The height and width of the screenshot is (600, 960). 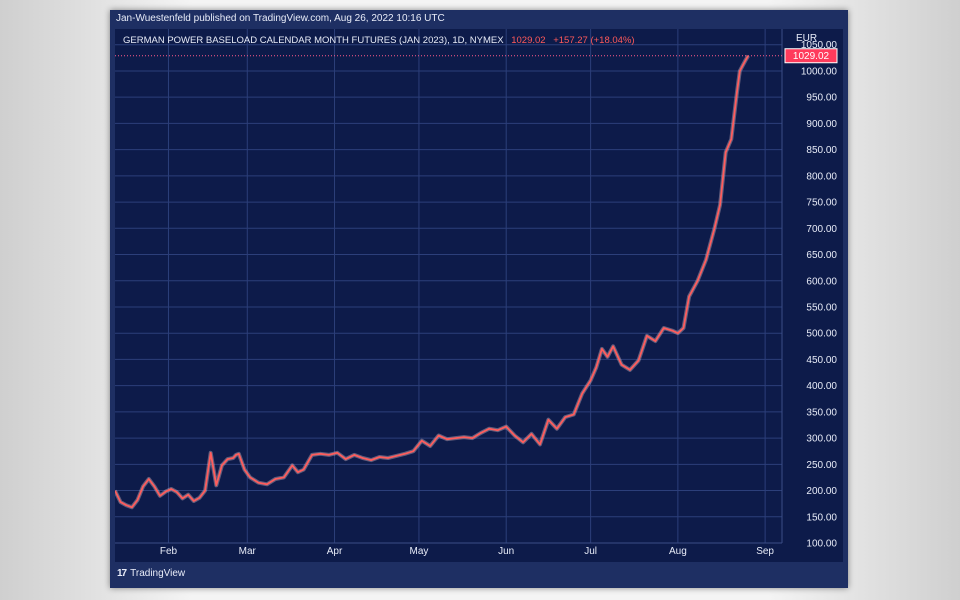 What do you see at coordinates (819, 45) in the screenshot?
I see `y-tick-label: 1050.00` at bounding box center [819, 45].